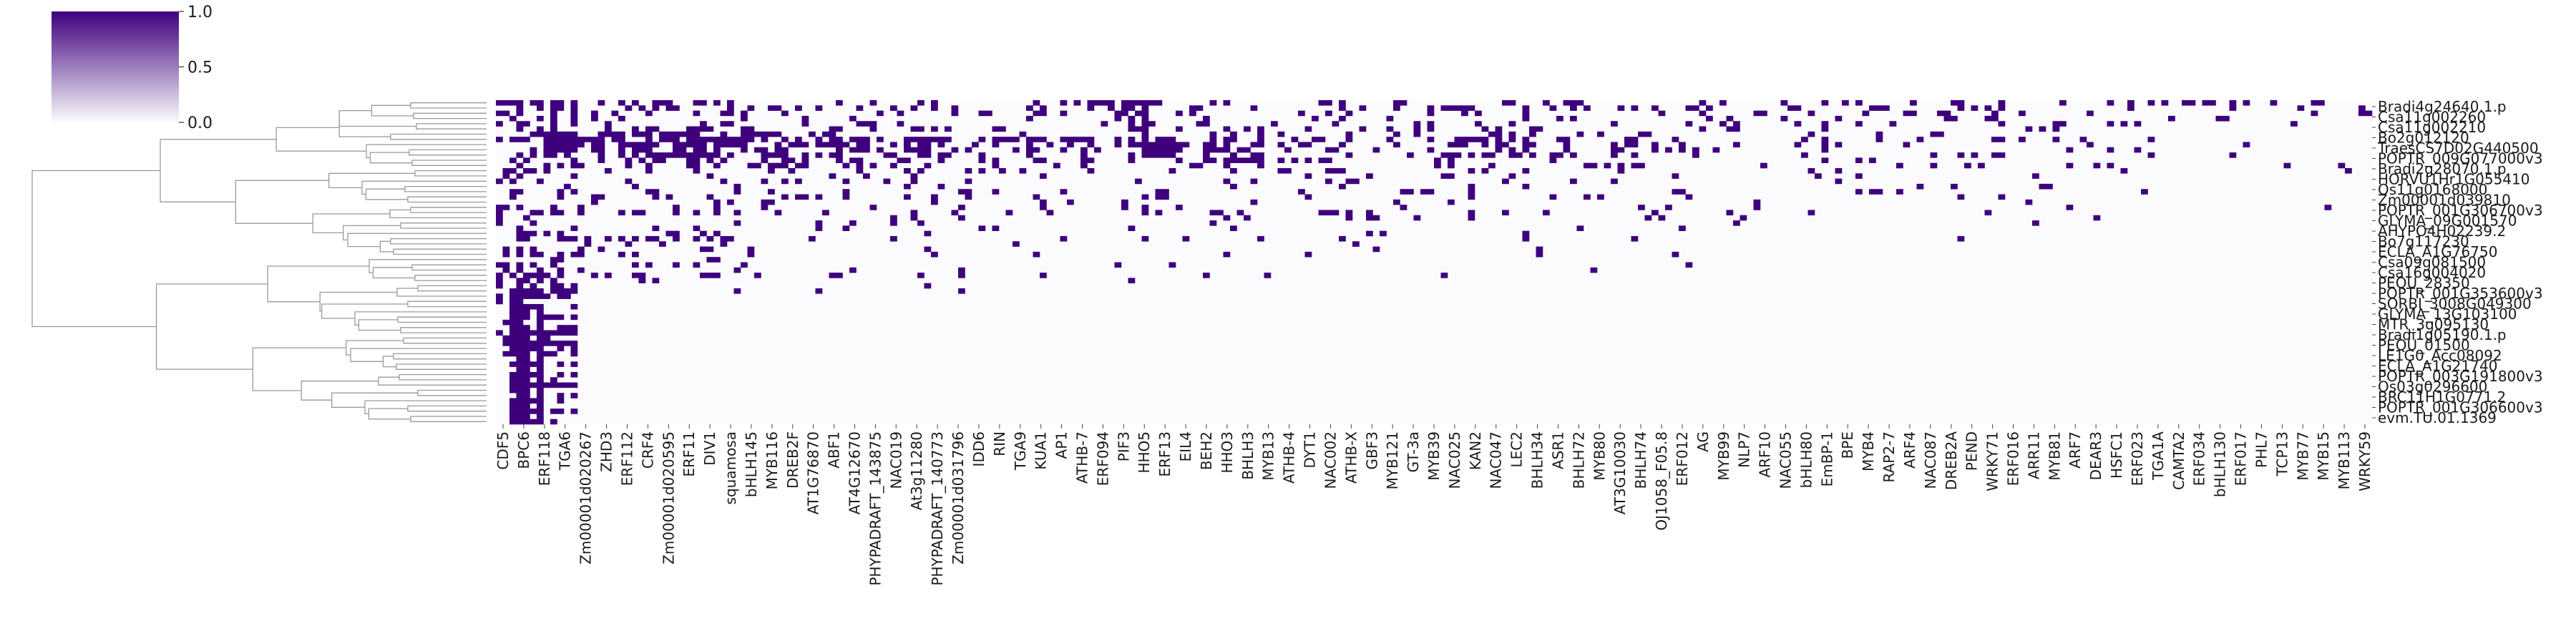  I want to click on row-label: TraesCS7D02G440500, so click(2458, 148).